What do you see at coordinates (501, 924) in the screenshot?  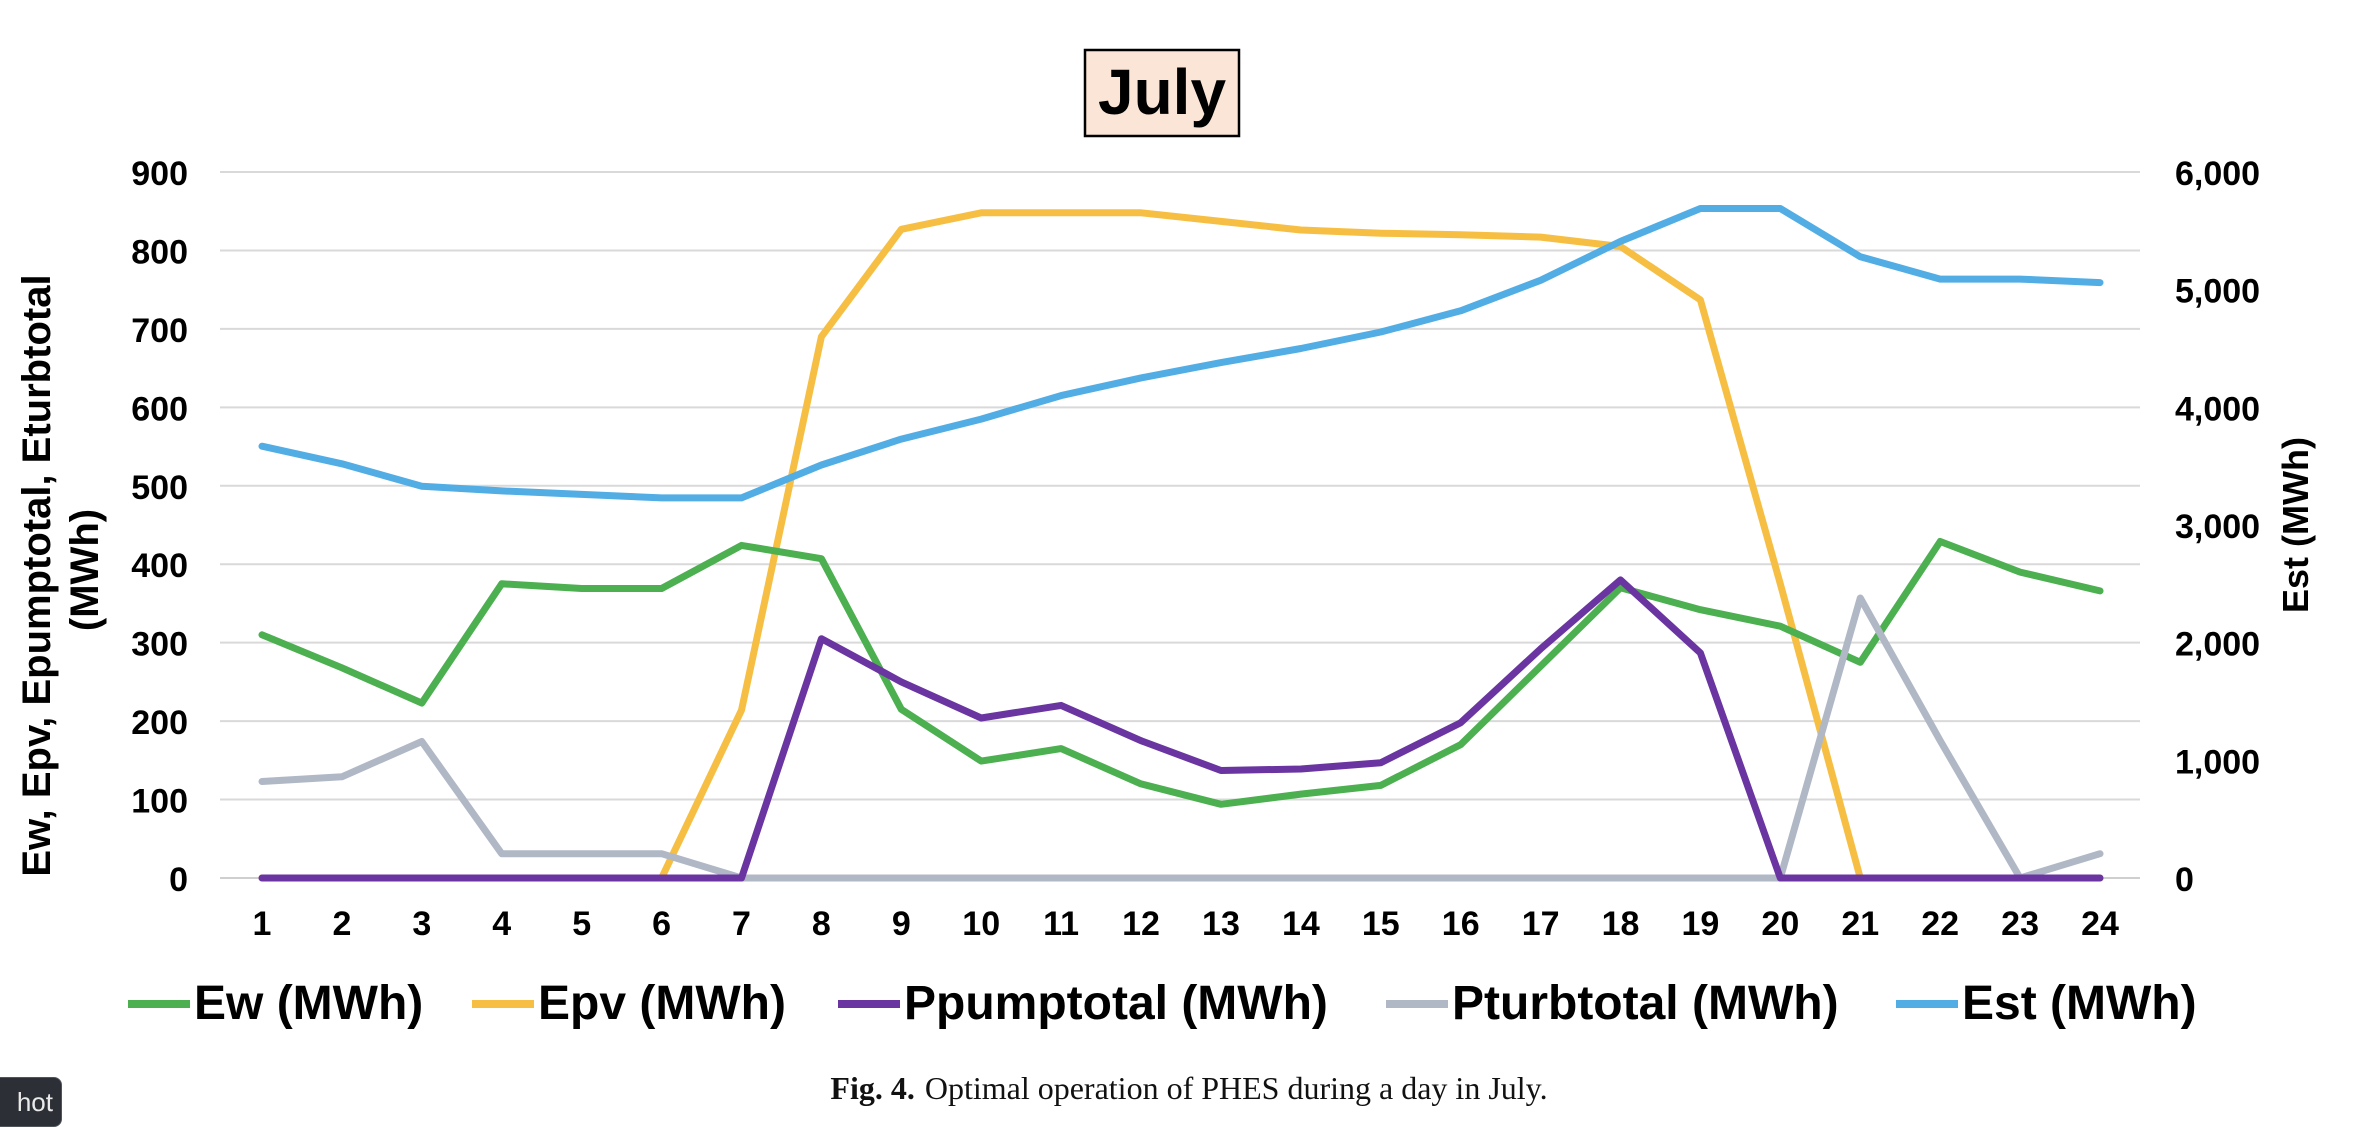 I see `x-tick-label-4: 4` at bounding box center [501, 924].